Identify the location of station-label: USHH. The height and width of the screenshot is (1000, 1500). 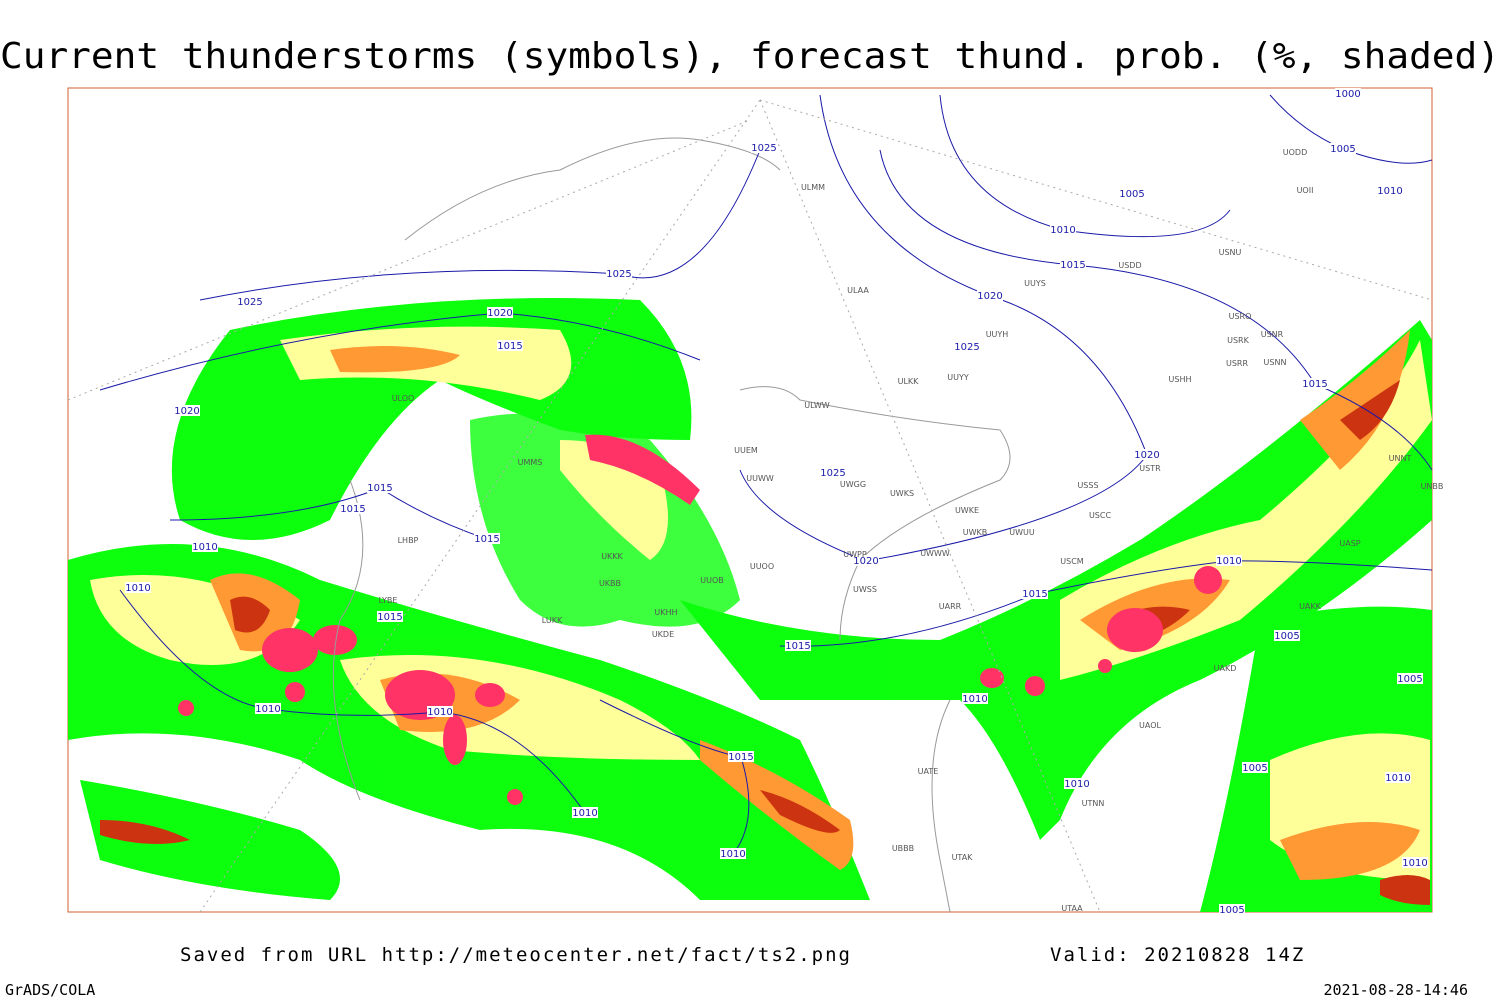
(1180, 379).